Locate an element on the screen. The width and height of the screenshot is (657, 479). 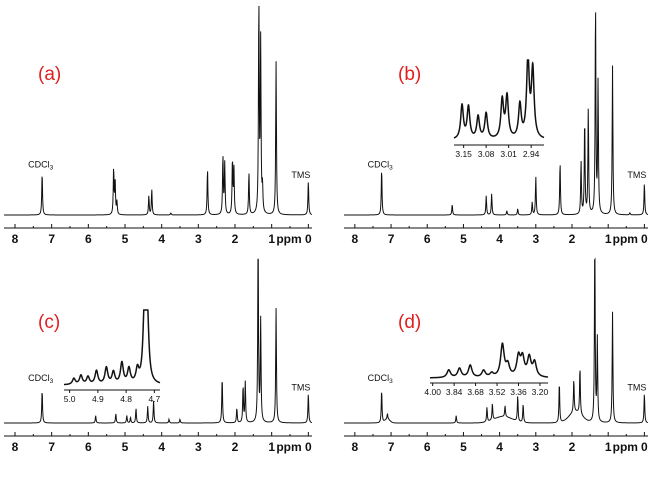
ticks-b: 8 7 6 5 4 3 2 1 0 is located at coordinates (500, 235).